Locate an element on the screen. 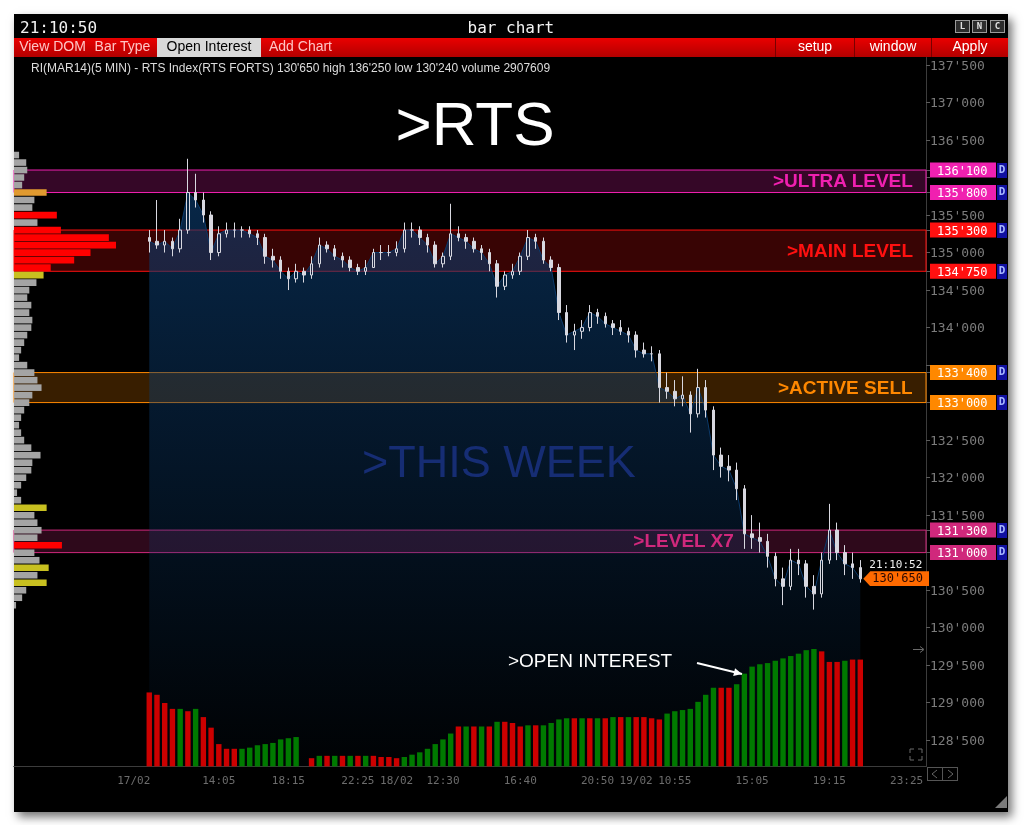 The image size is (1024, 825). text: N is located at coordinates (979, 26).